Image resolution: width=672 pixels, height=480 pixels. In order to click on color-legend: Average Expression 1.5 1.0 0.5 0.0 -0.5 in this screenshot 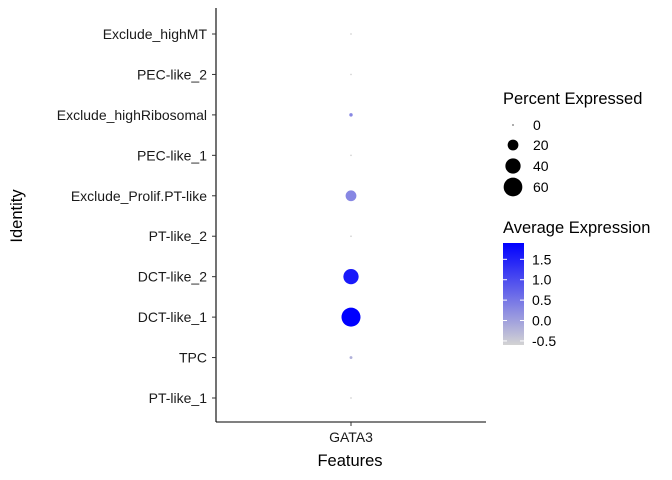, I will do `click(576, 284)`.